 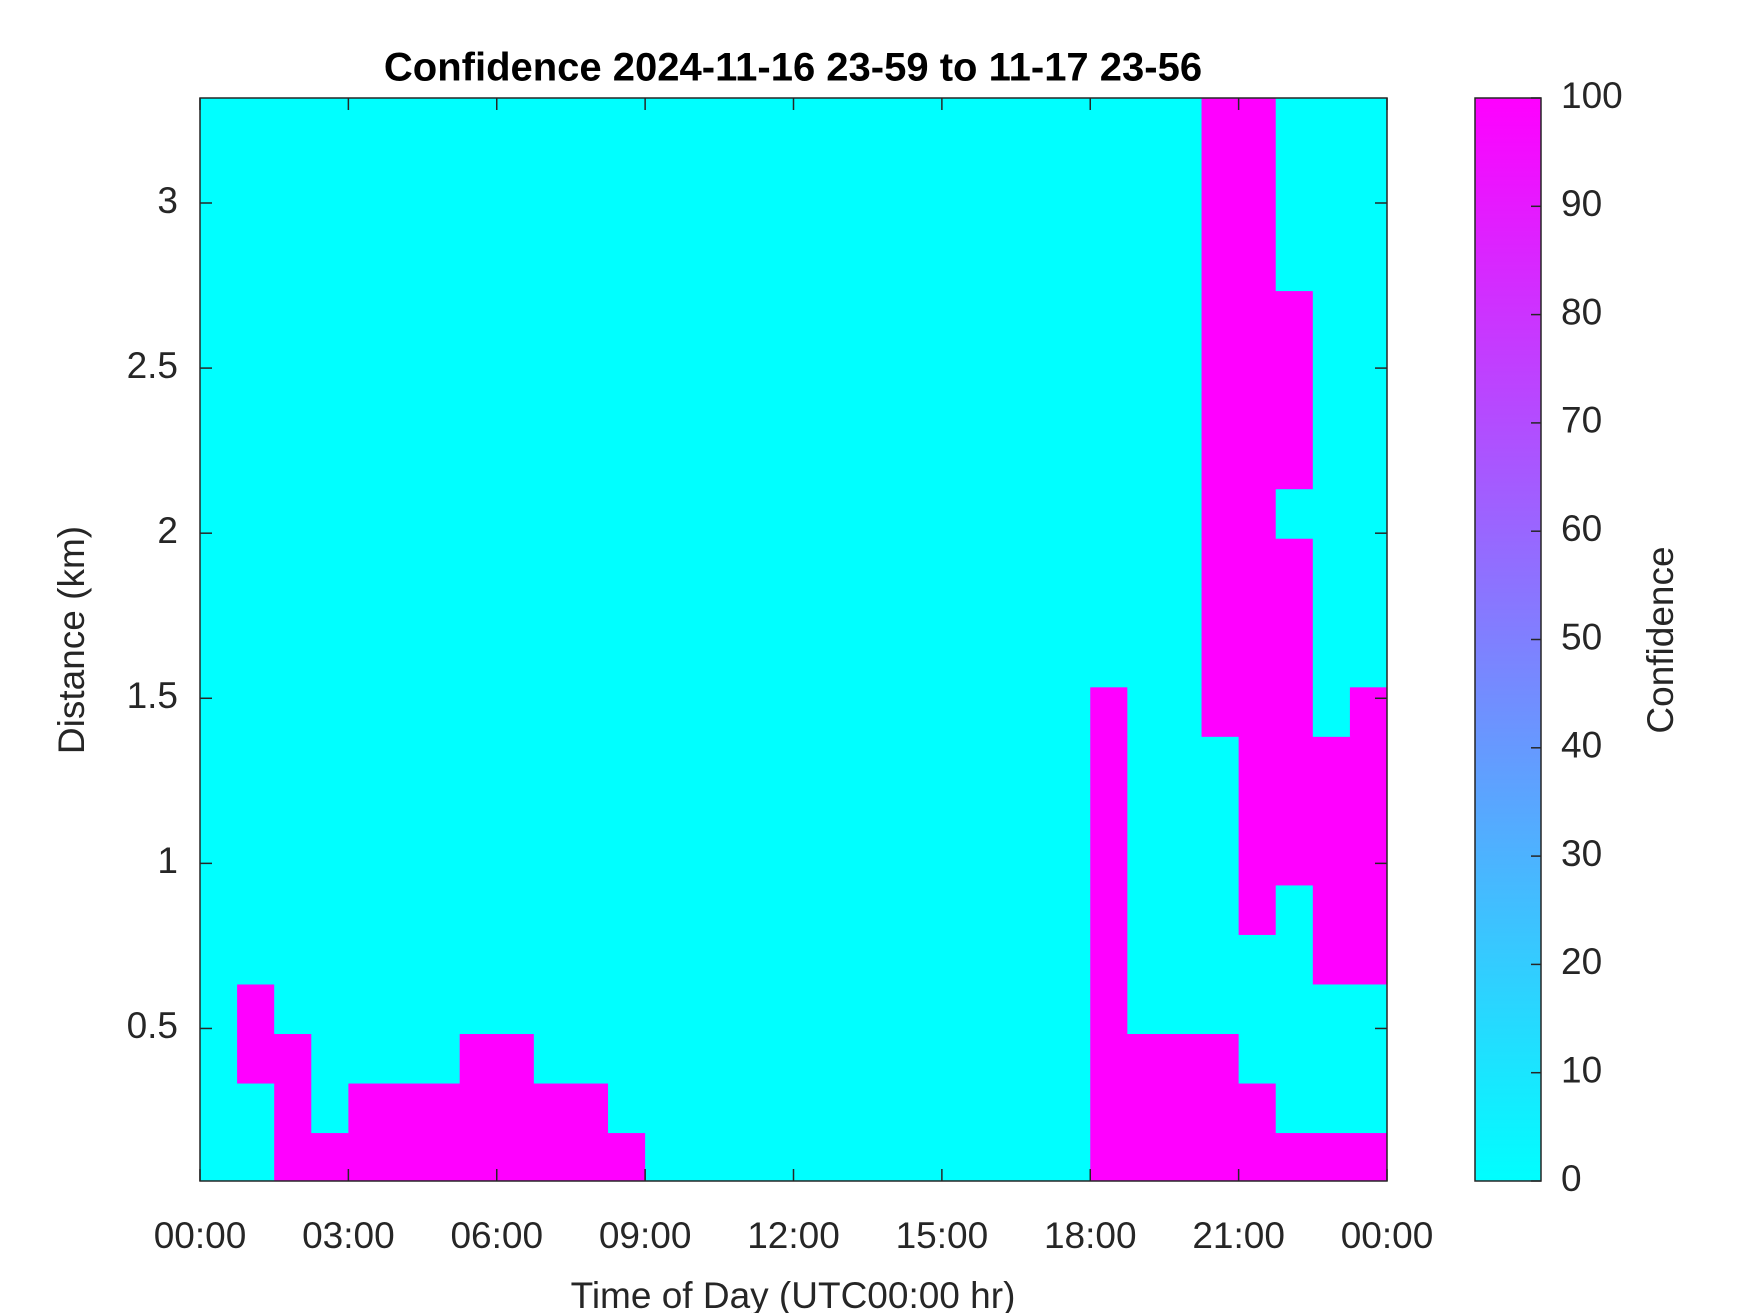 What do you see at coordinates (152, 1025) in the screenshot?
I see `y-tick-label: 0.5` at bounding box center [152, 1025].